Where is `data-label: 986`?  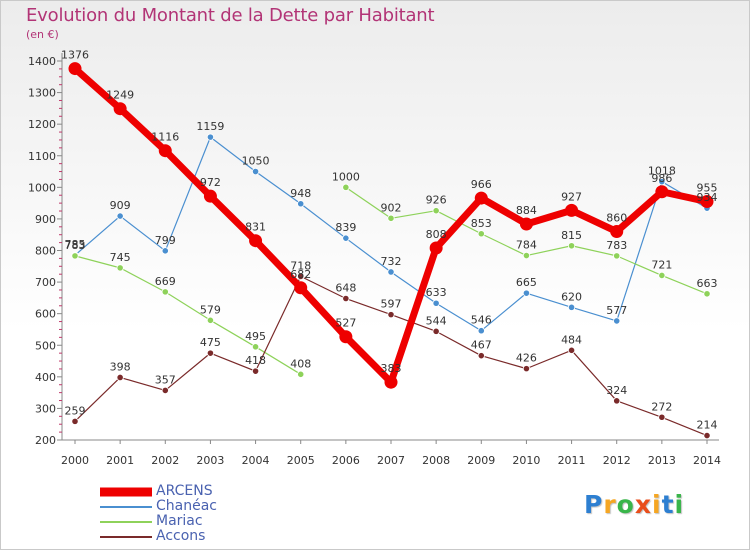
data-label: 986 is located at coordinates (661, 178).